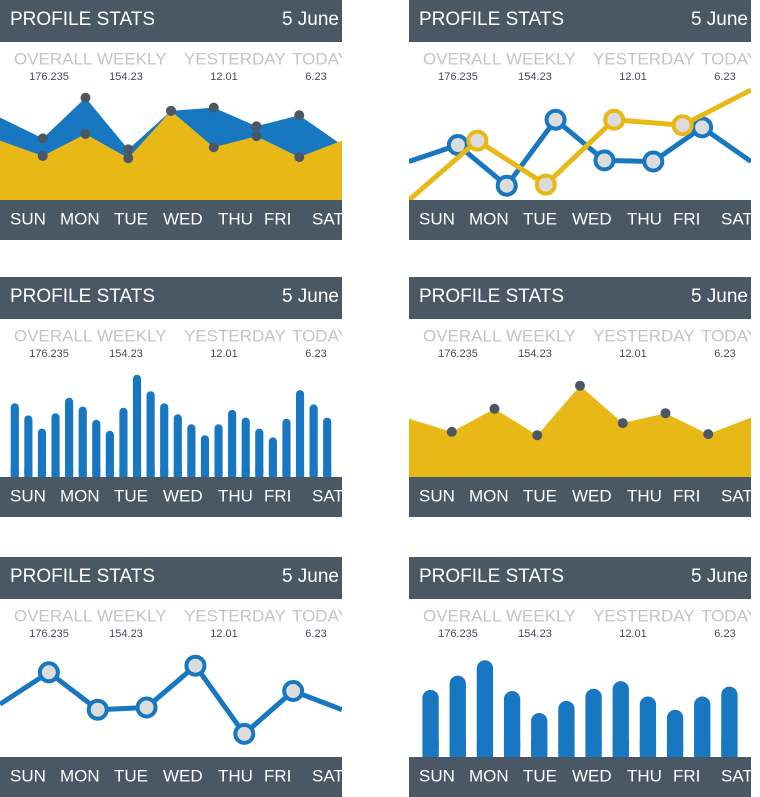 This screenshot has width=760, height=797. I want to click on footer-bar, so click(580, 777).